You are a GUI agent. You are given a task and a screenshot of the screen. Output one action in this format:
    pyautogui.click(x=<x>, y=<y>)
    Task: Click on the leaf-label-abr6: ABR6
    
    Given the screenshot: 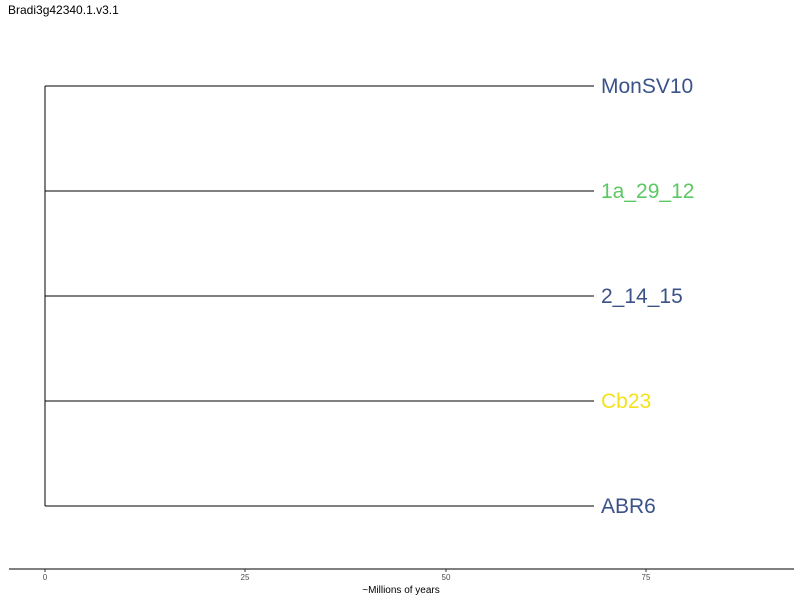 What is the action you would take?
    pyautogui.click(x=628, y=506)
    